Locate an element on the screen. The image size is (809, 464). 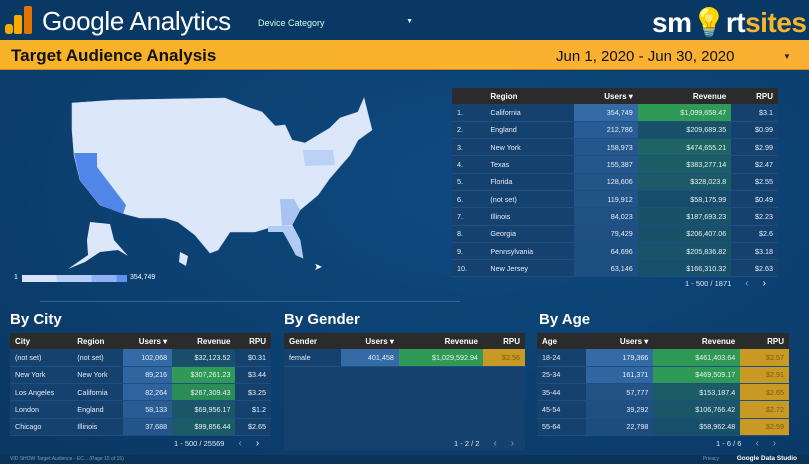
table-row: New York New York 89,216 $307,261.23 $3.44 is located at coordinates (140, 375).